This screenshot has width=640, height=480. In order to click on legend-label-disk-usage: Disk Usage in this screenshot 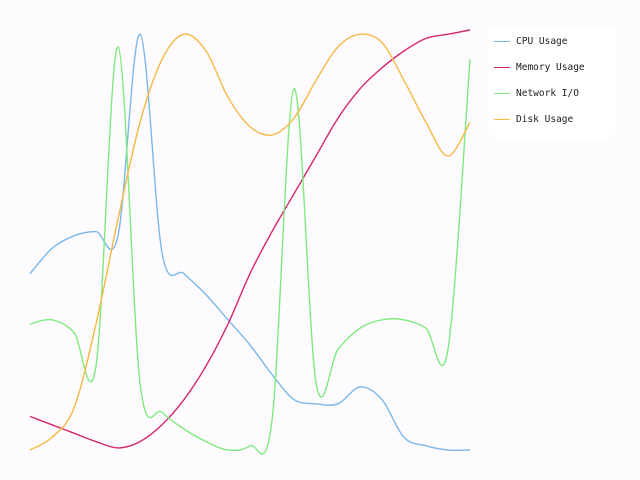, I will do `click(545, 119)`.